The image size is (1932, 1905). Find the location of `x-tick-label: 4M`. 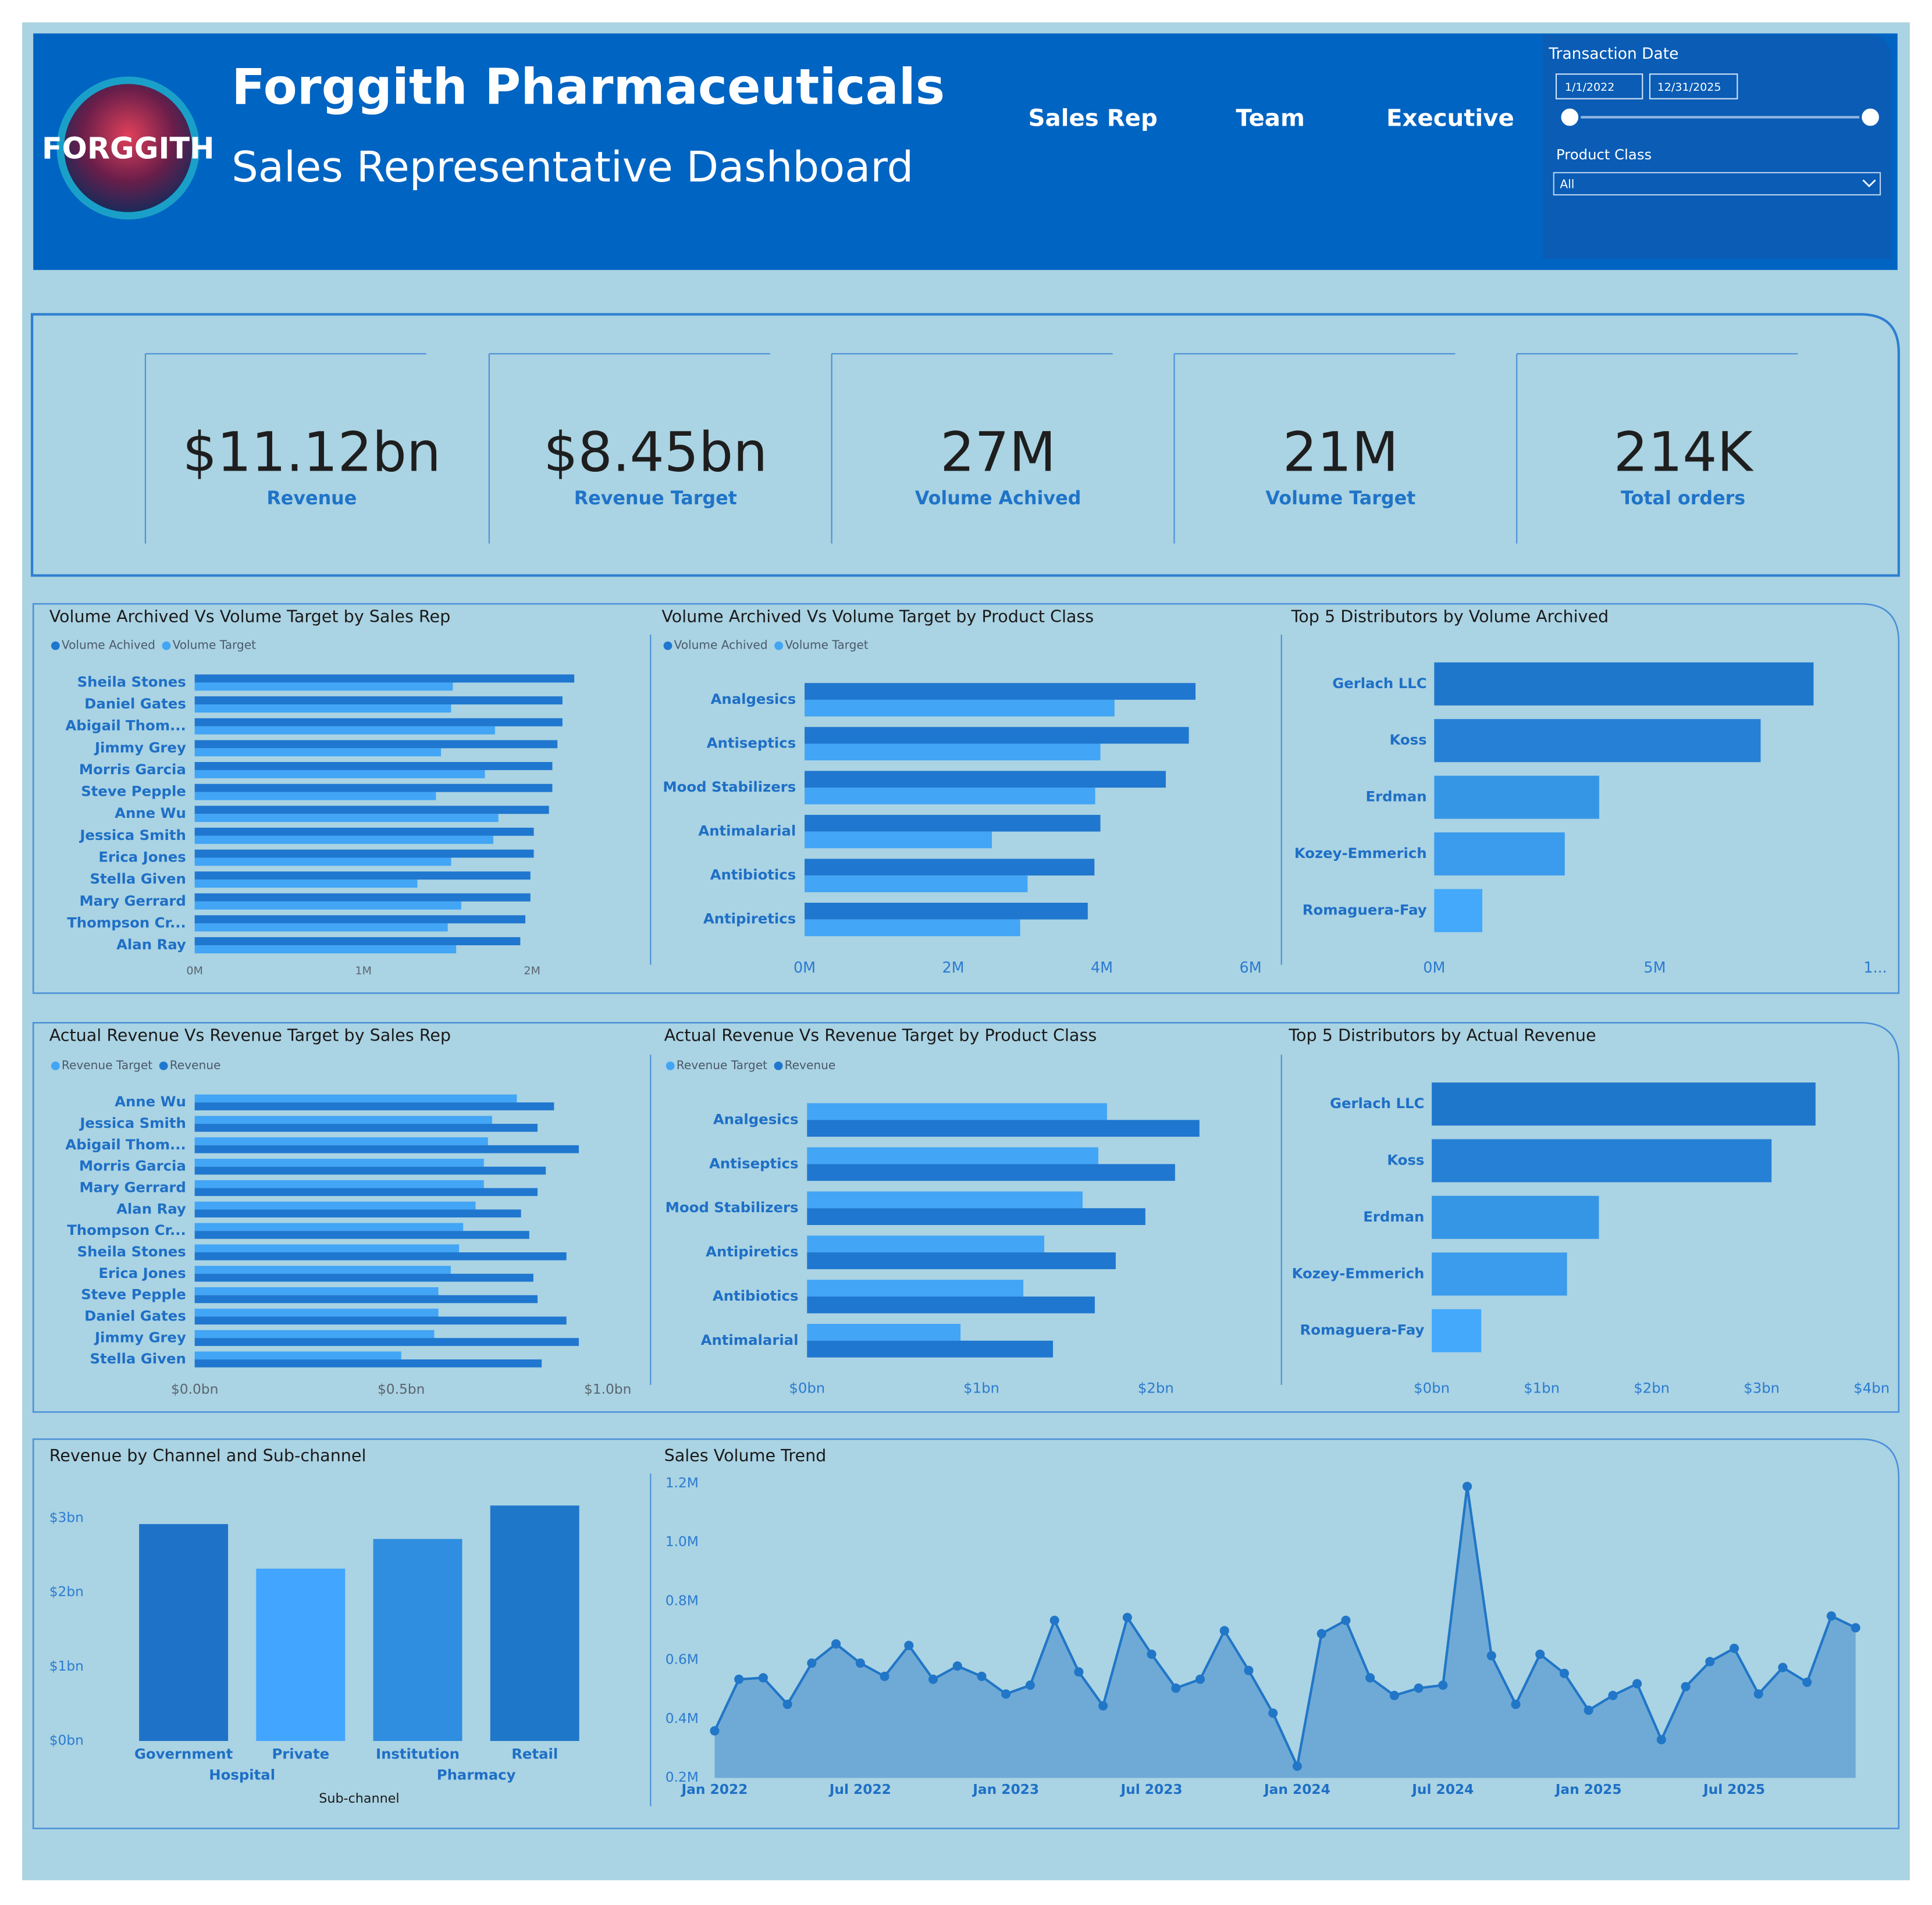

x-tick-label: 4M is located at coordinates (1102, 967).